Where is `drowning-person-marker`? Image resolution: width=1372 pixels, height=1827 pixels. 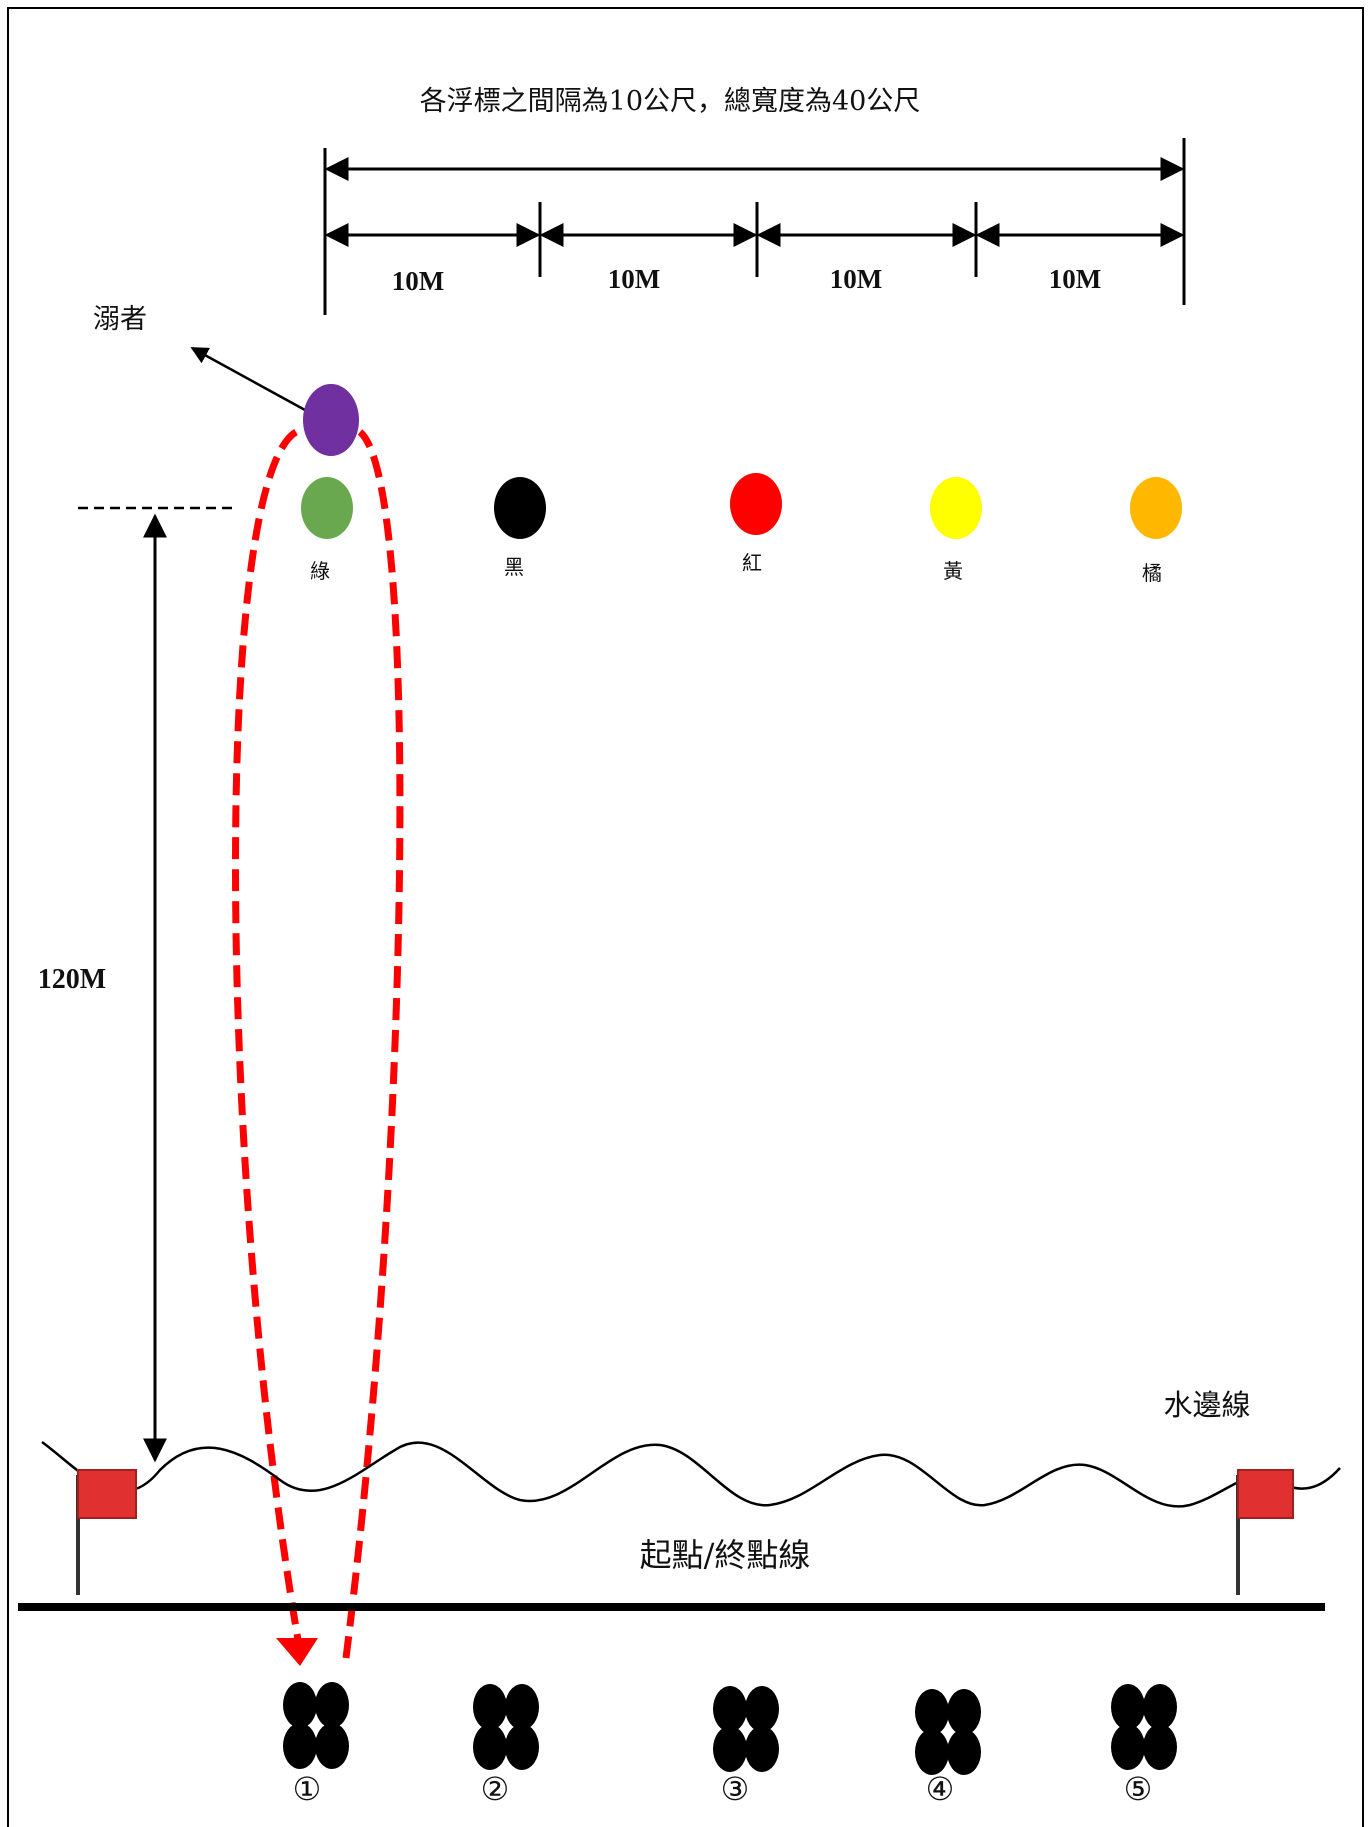
drowning-person-marker is located at coordinates (331, 420).